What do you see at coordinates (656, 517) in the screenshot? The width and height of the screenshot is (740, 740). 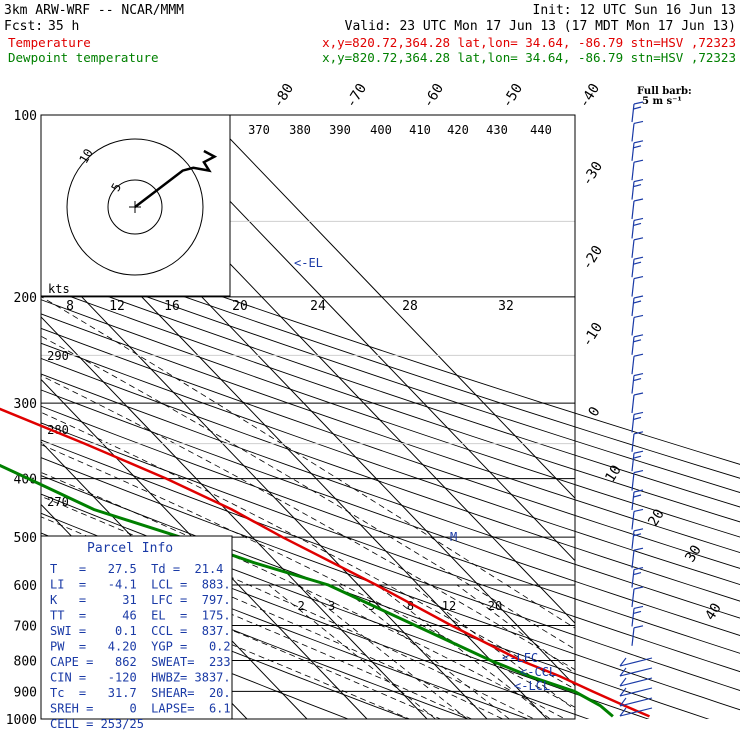 I see `temperature-label-20: 20` at bounding box center [656, 517].